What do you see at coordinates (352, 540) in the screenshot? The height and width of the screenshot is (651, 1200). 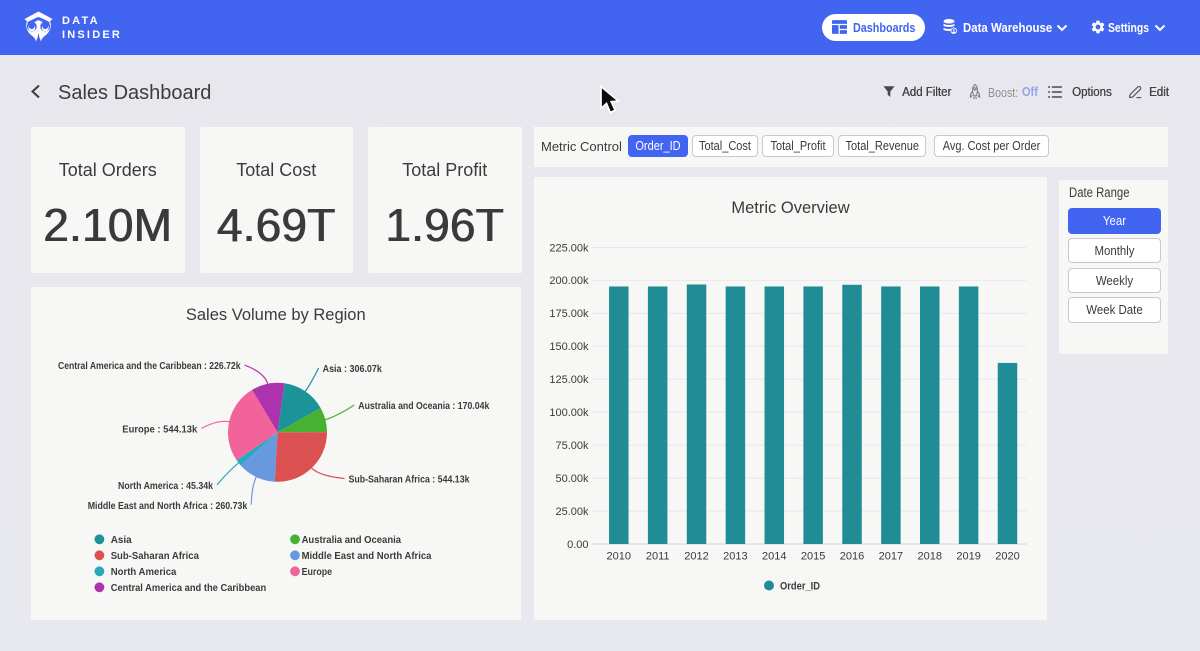 I see `svg-text: Australia and Oceania` at bounding box center [352, 540].